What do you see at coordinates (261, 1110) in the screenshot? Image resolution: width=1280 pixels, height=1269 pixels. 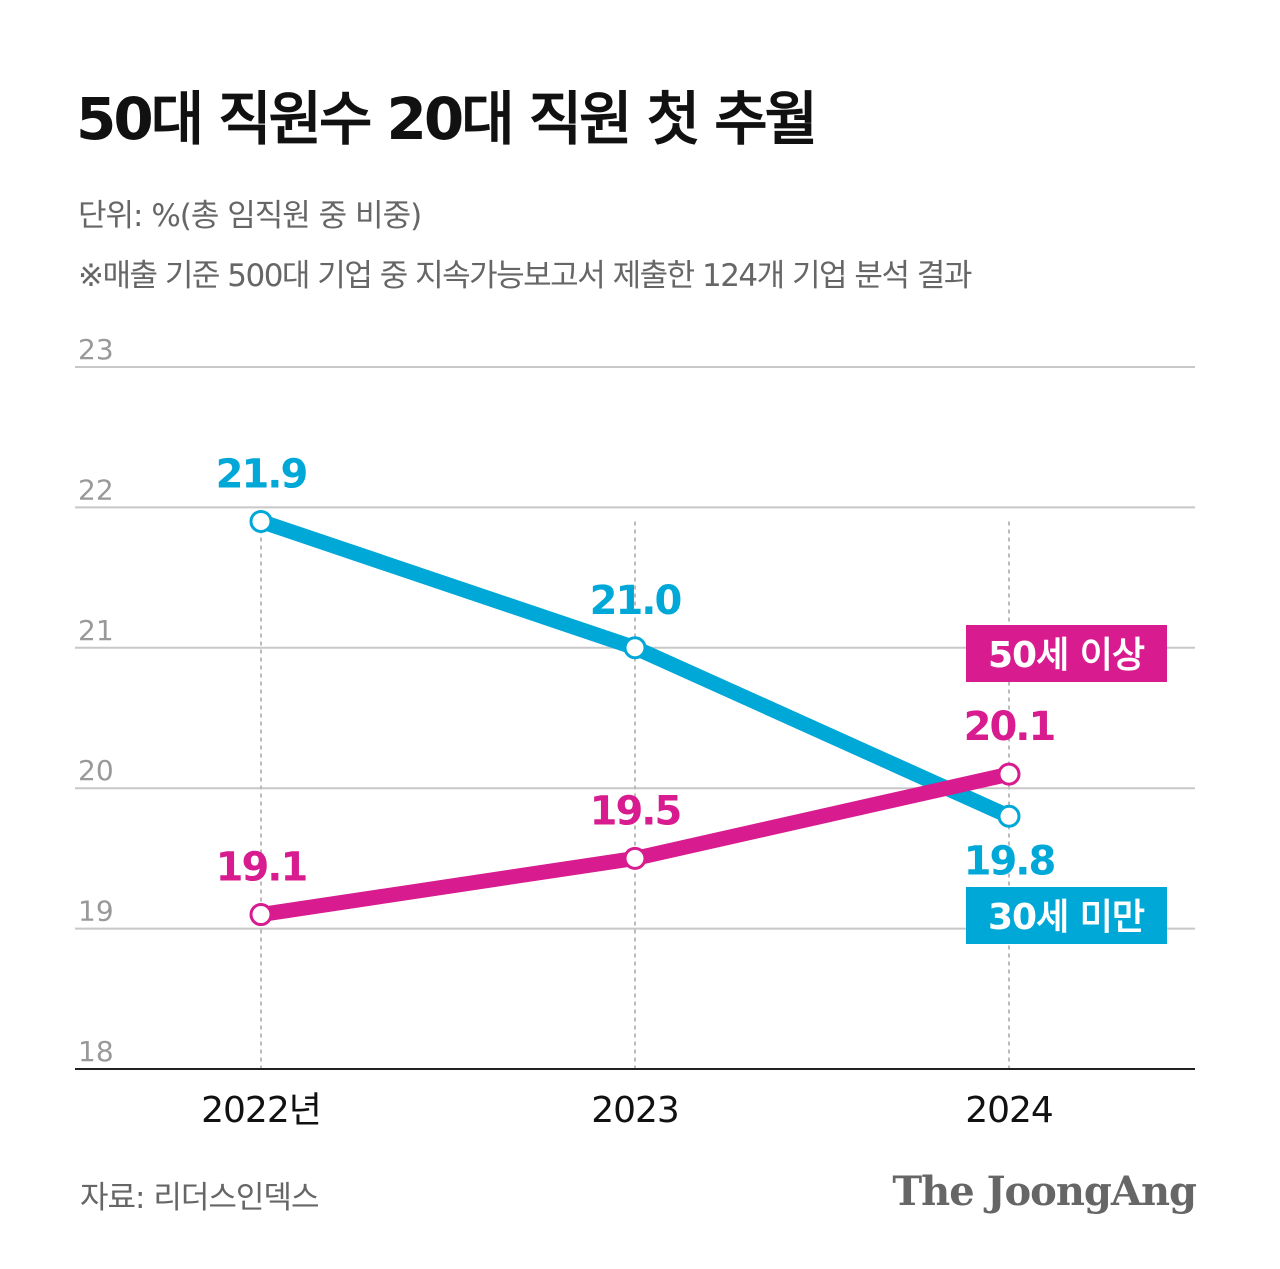 I see `x-tick-label: 2022년` at bounding box center [261, 1110].